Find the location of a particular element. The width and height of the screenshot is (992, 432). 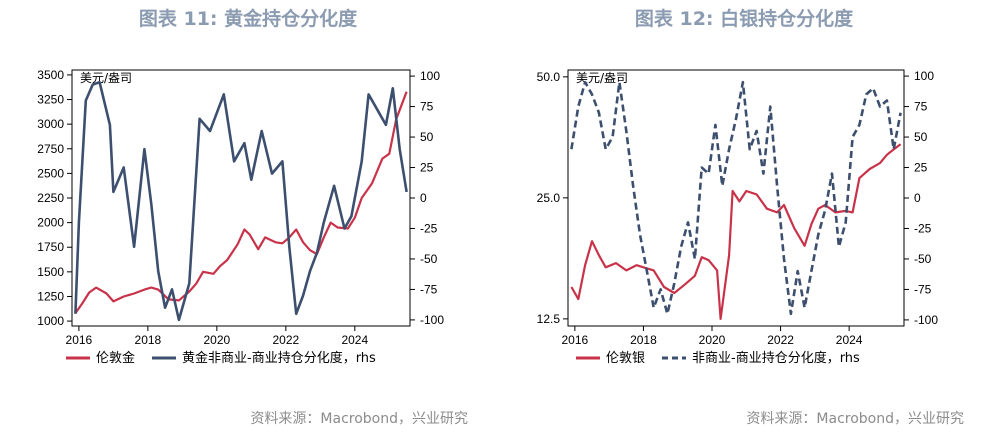

price-series-line is located at coordinates (736, 231).